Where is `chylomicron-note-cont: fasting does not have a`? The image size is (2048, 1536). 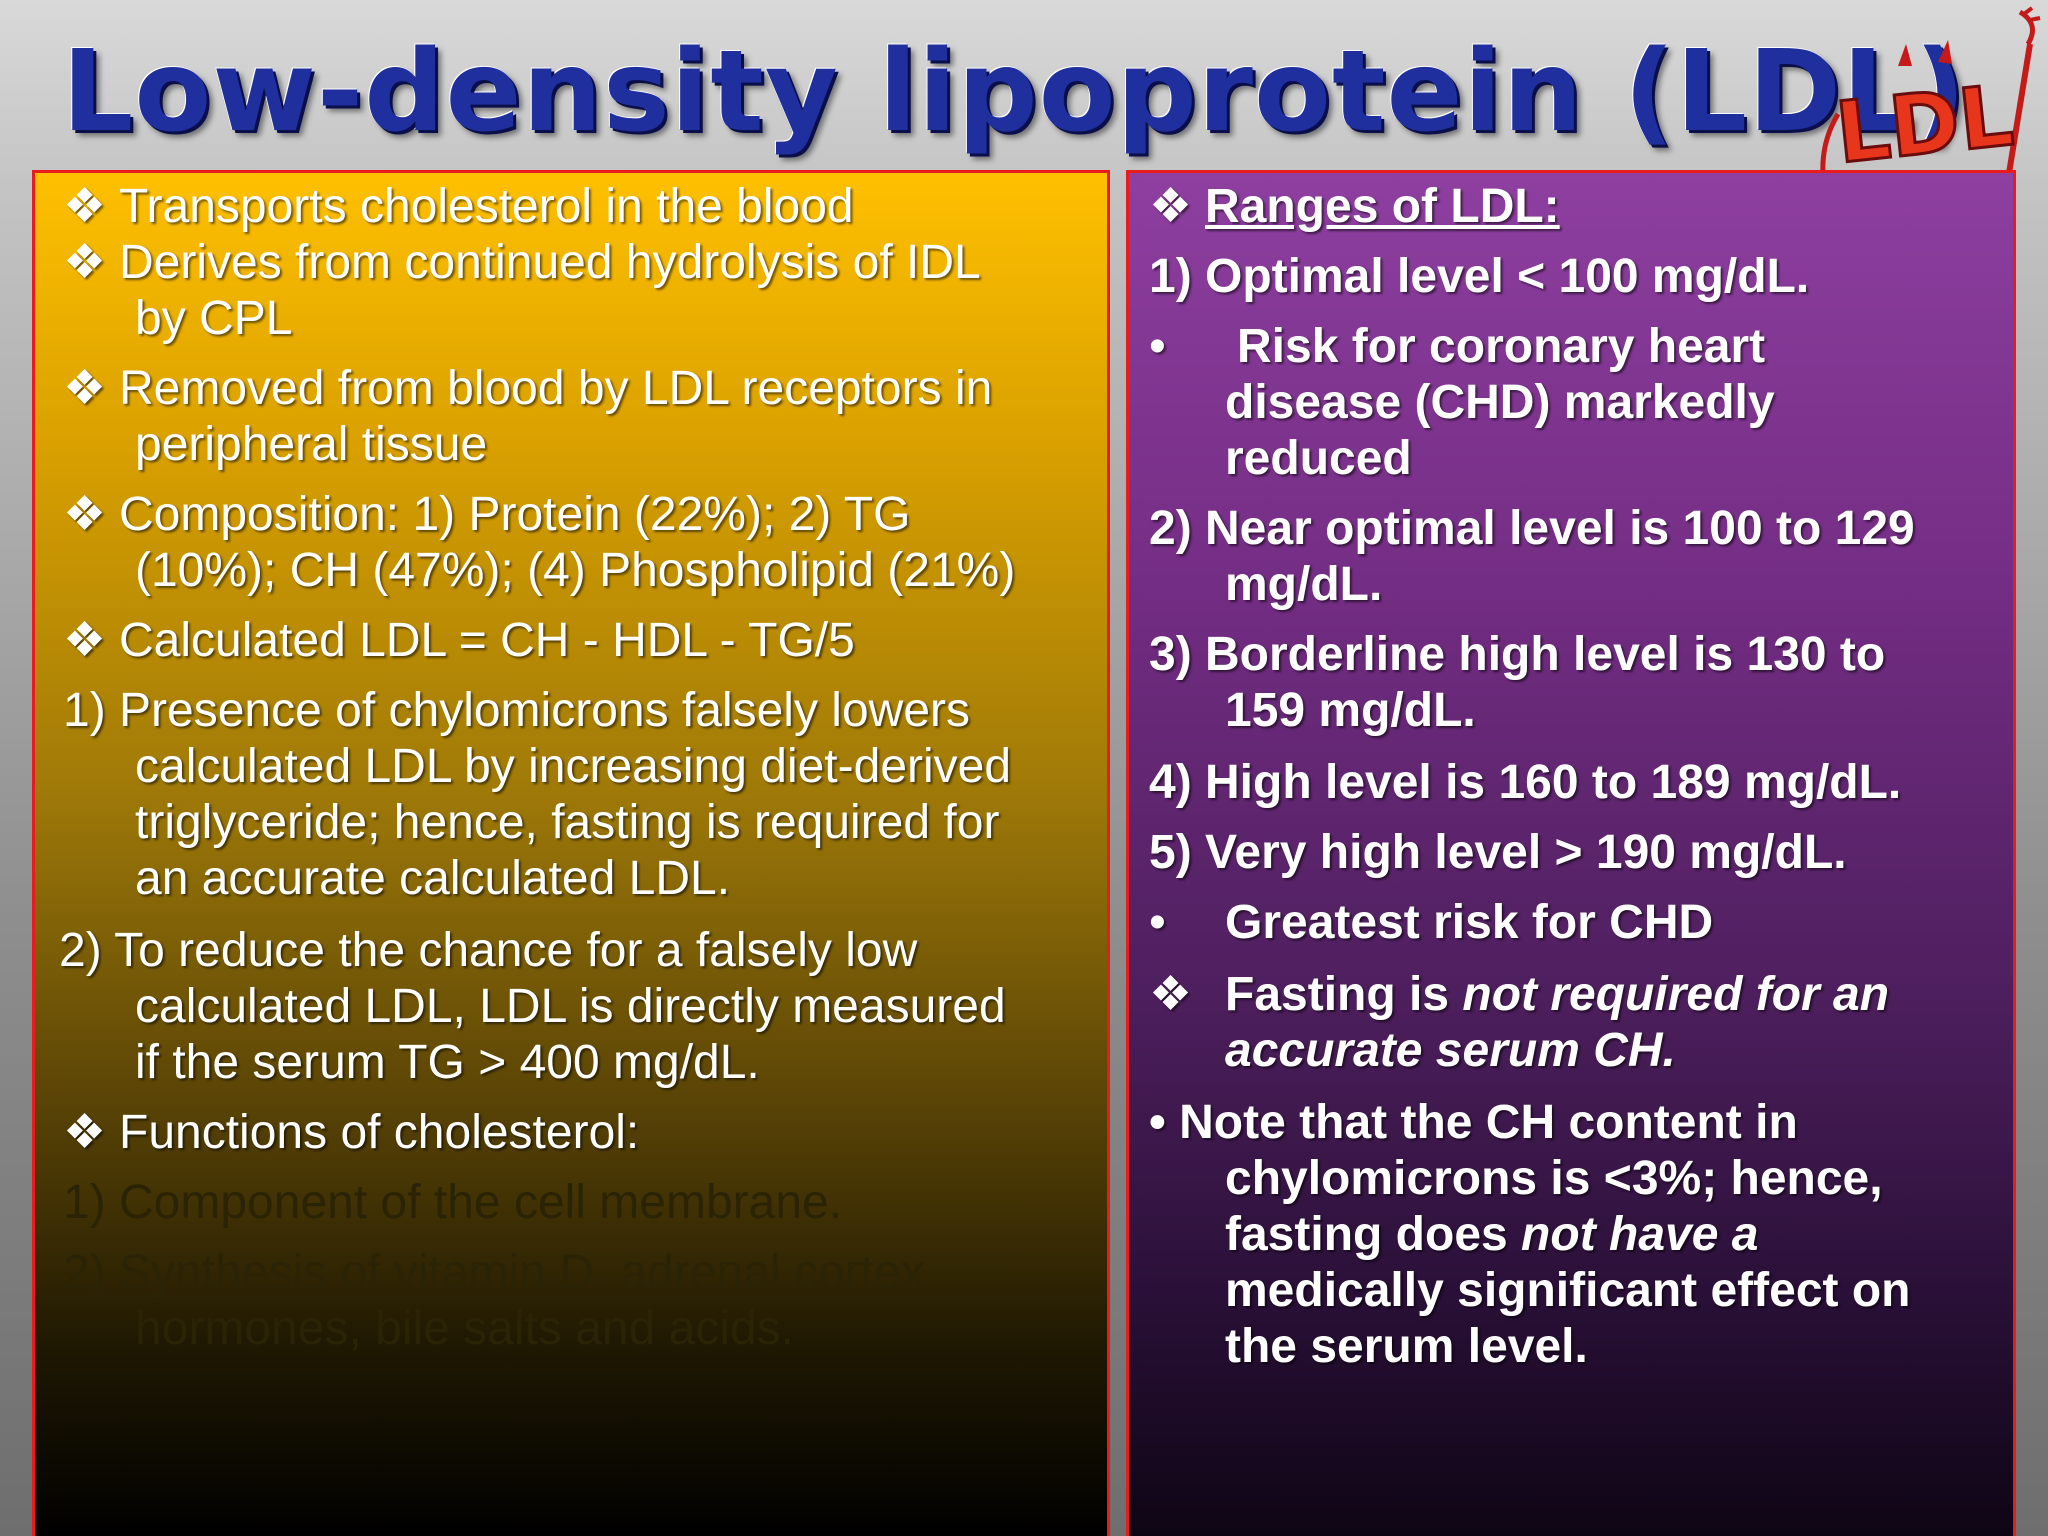
chylomicron-note-cont: fasting does not have a is located at coordinates (1492, 1234).